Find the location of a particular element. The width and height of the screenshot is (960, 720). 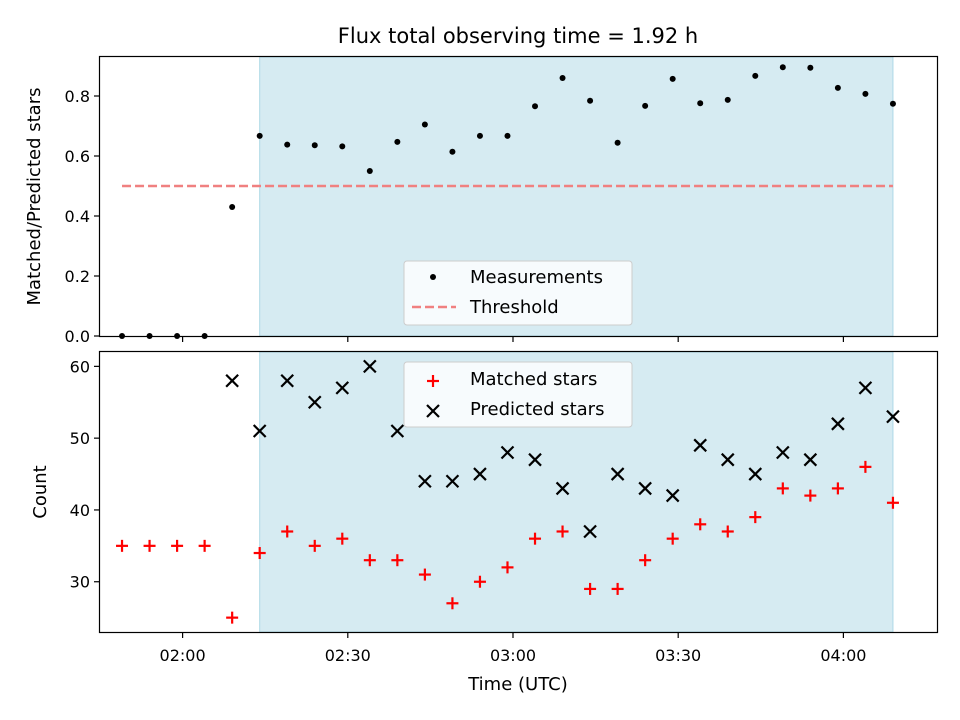

y-tick-label: 30 is located at coordinates (80, 582).